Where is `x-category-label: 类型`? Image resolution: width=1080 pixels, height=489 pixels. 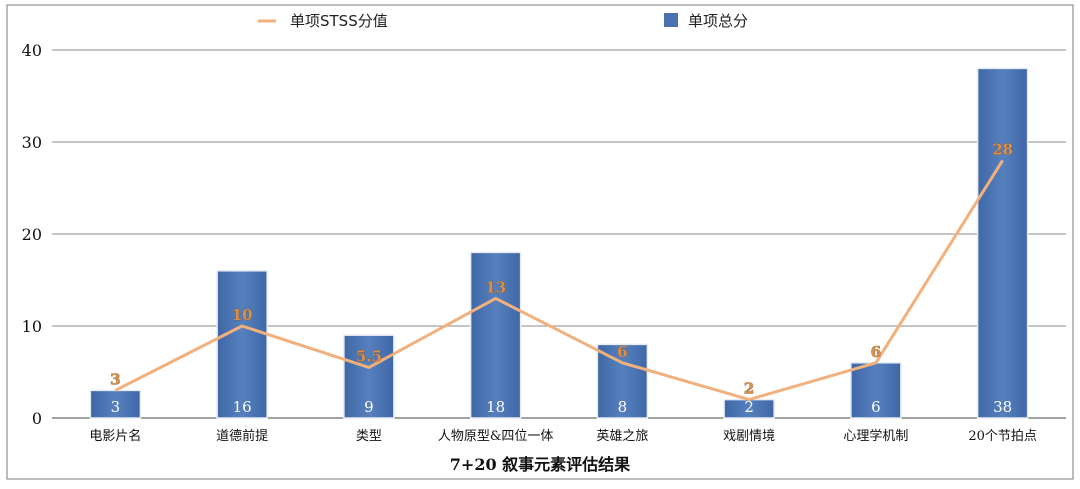
x-category-label: 类型 is located at coordinates (369, 436).